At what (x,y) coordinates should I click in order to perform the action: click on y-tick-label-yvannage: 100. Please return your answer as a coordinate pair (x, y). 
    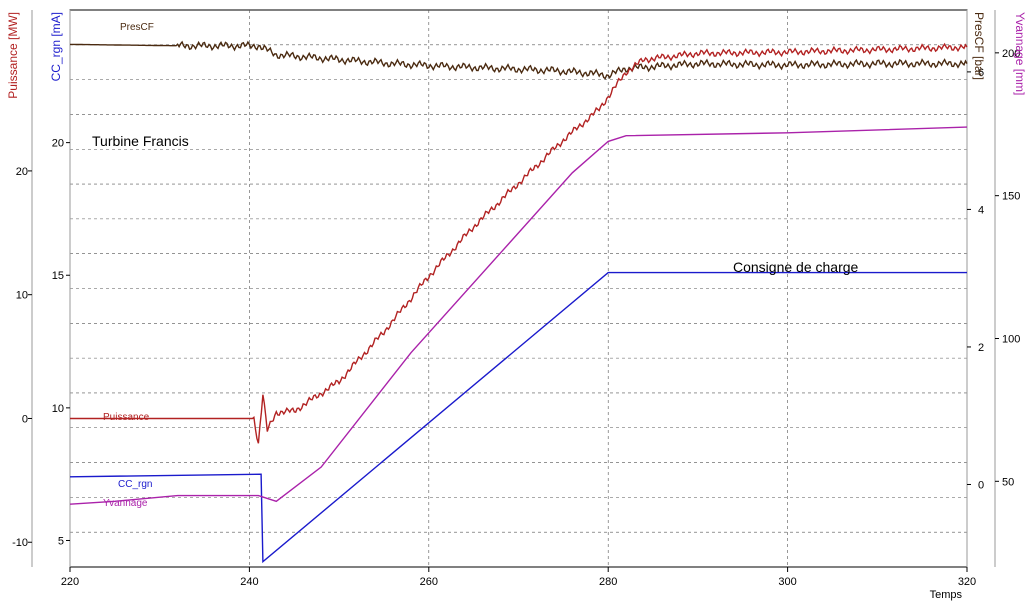
    Looking at the image, I should click on (1011, 339).